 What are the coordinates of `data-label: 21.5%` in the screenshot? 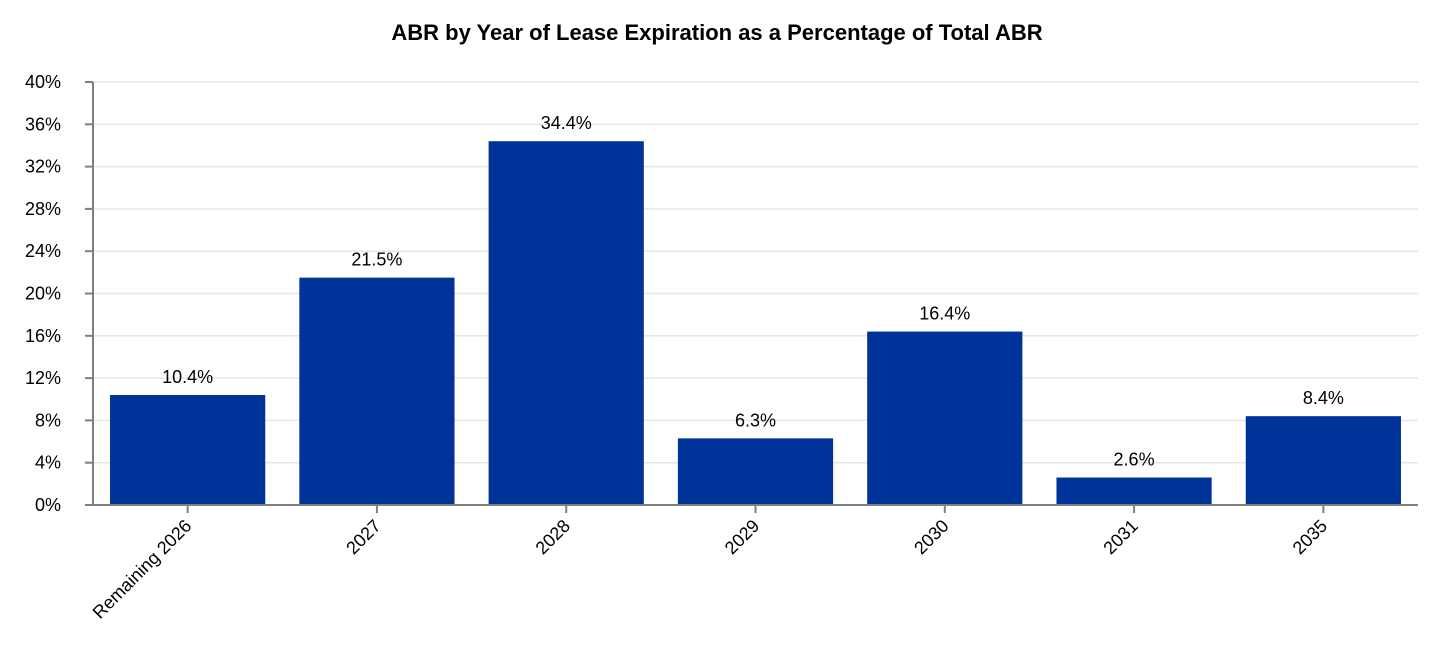 It's located at (376, 260).